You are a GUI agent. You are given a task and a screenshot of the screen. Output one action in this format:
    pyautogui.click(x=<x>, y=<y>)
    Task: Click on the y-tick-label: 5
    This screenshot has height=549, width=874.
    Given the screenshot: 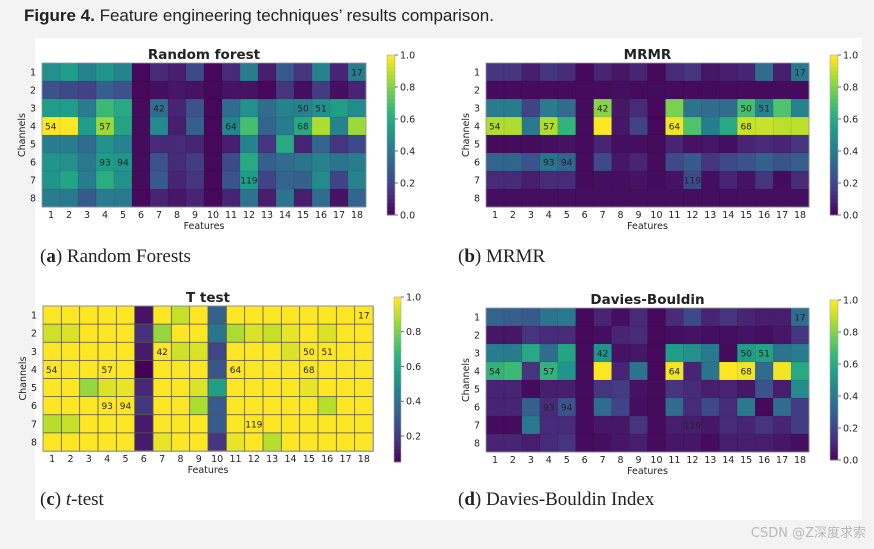 What is the action you would take?
    pyautogui.click(x=477, y=145)
    